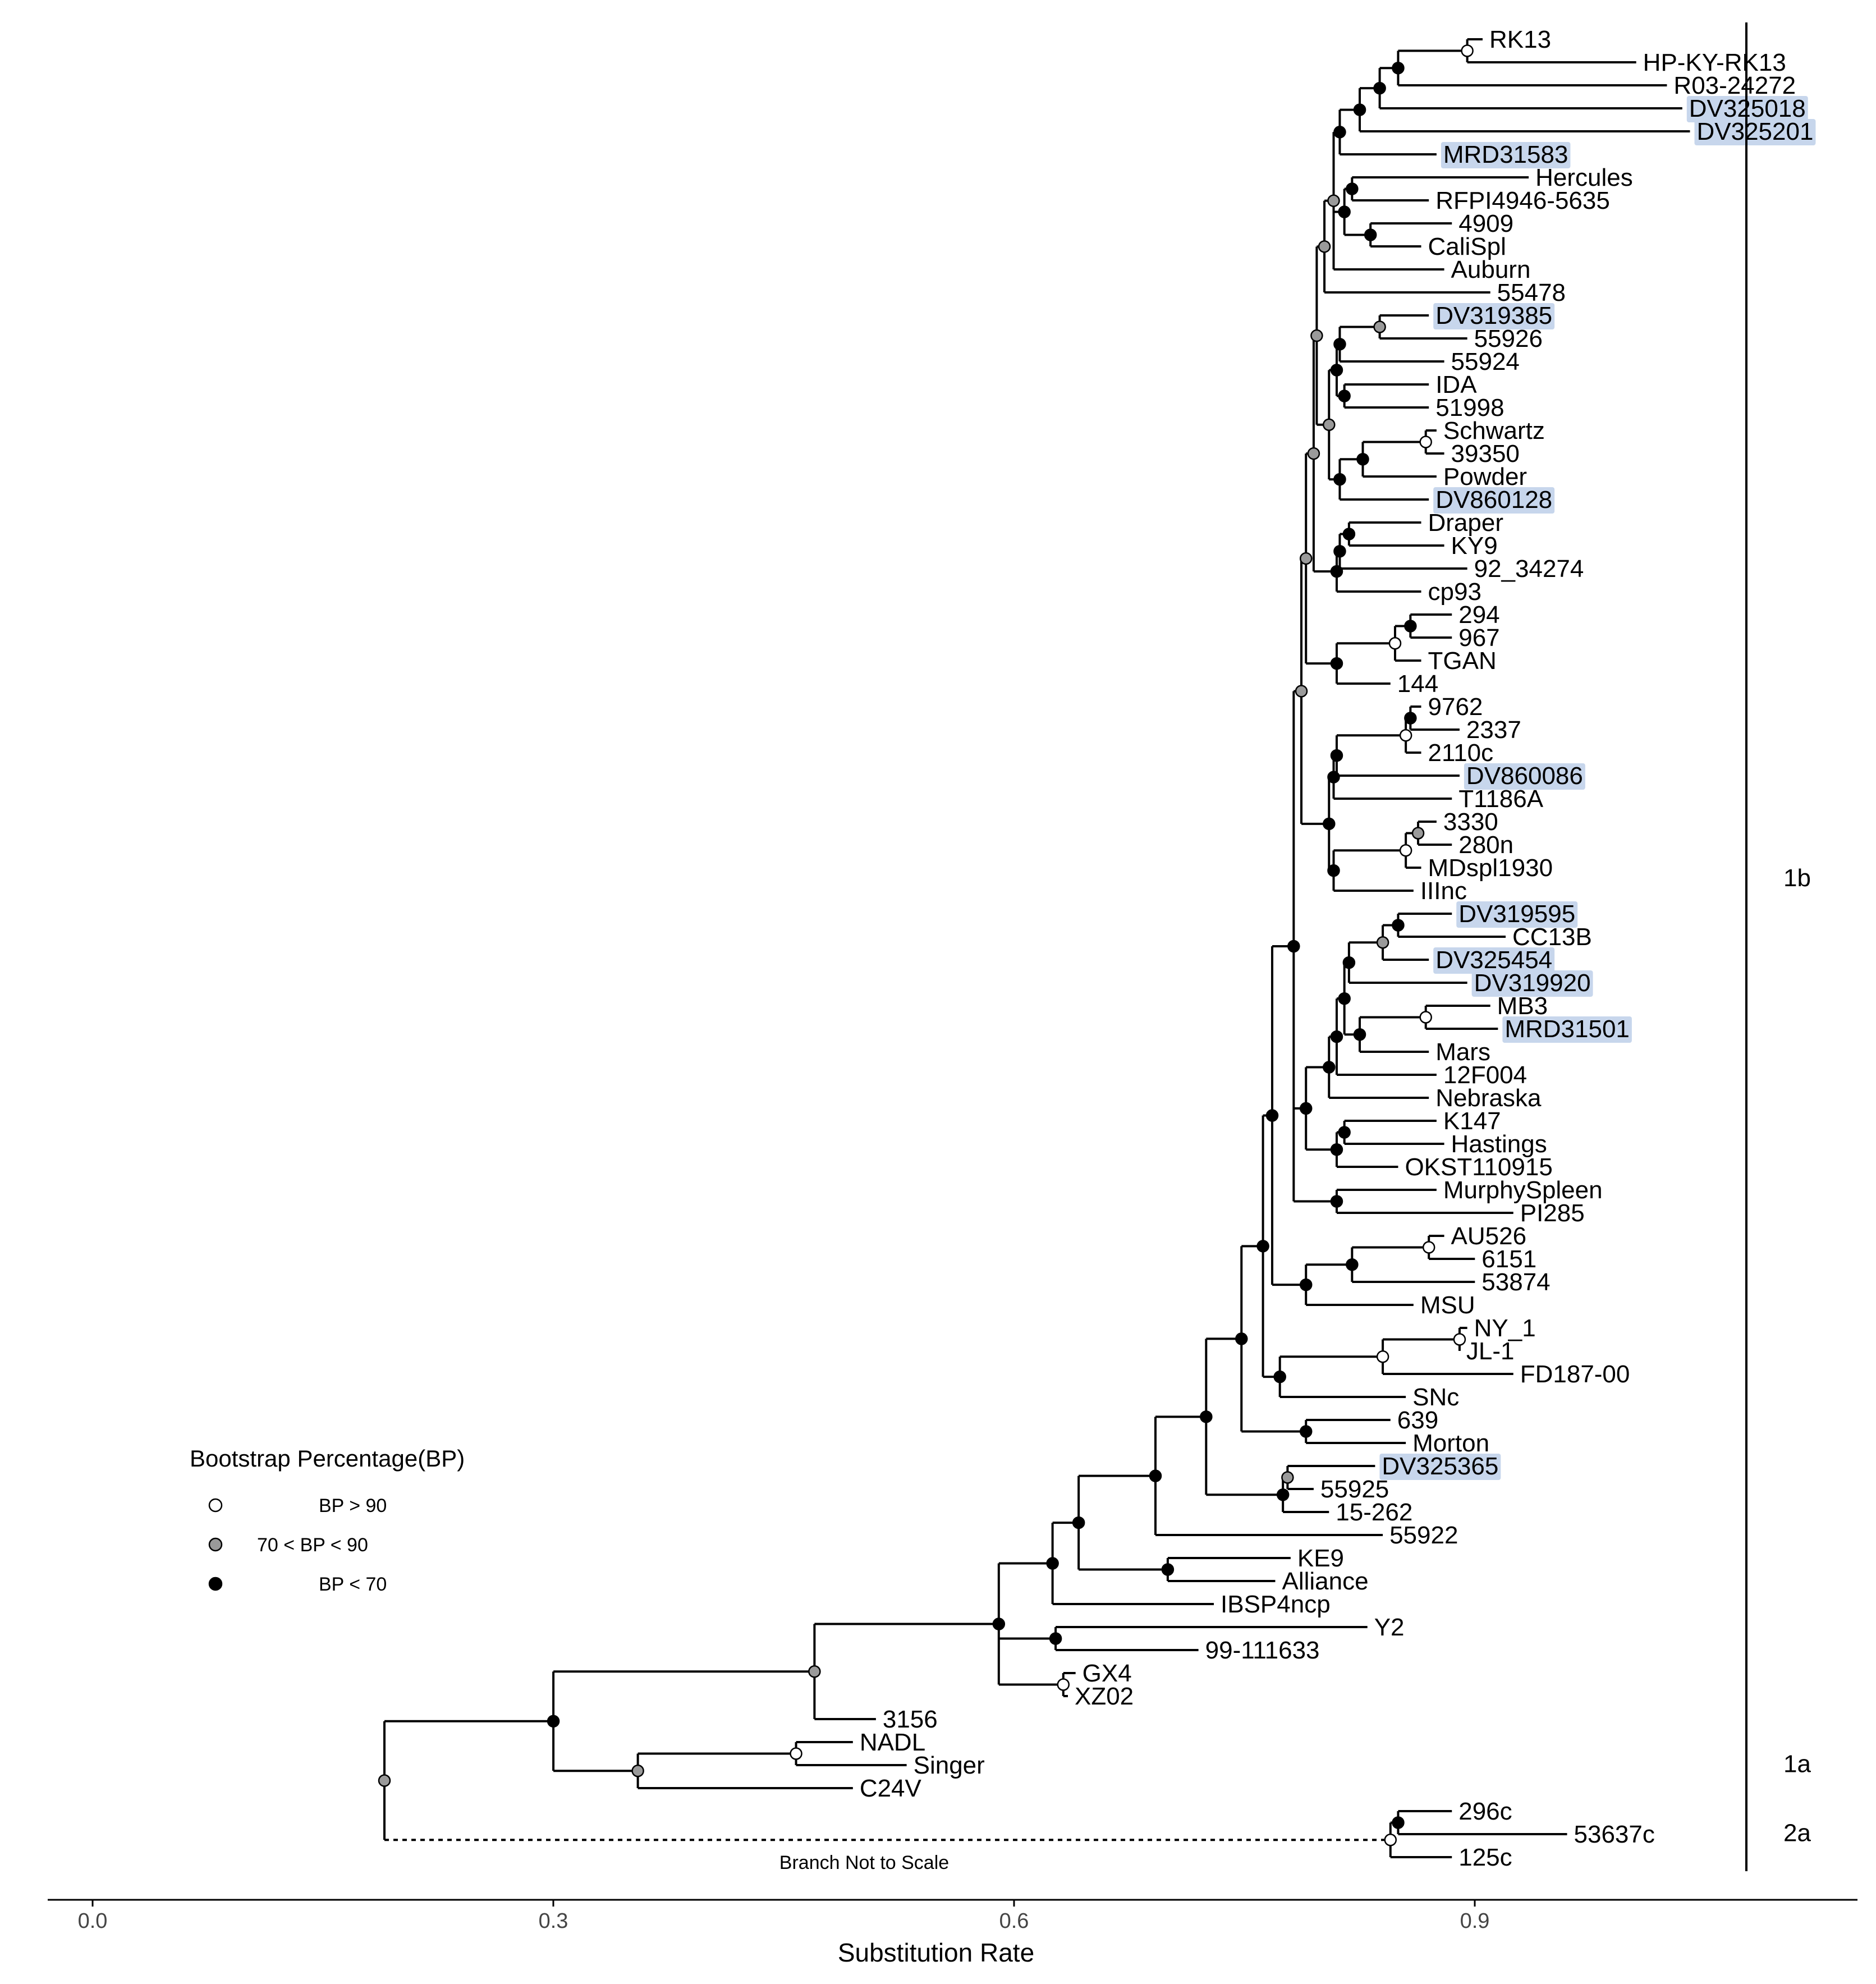 The image size is (1876, 1984). What do you see at coordinates (1490, 1351) in the screenshot?
I see `tip-label-jl-1: JL-1` at bounding box center [1490, 1351].